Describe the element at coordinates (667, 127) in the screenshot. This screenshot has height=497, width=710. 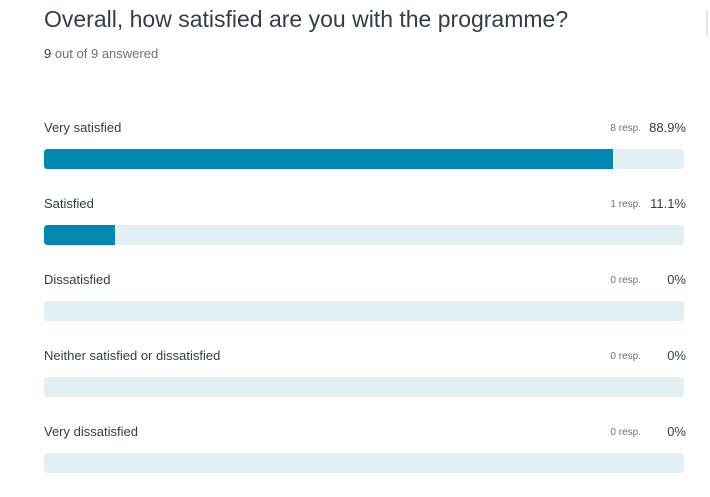
I see `option-percent: 88.9%` at that location.